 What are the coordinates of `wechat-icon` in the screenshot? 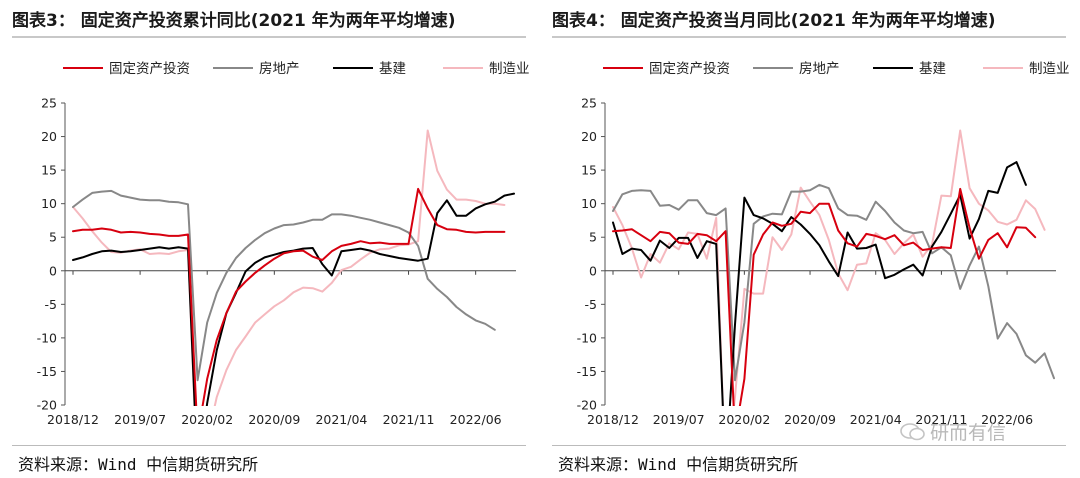 It's located at (912, 432).